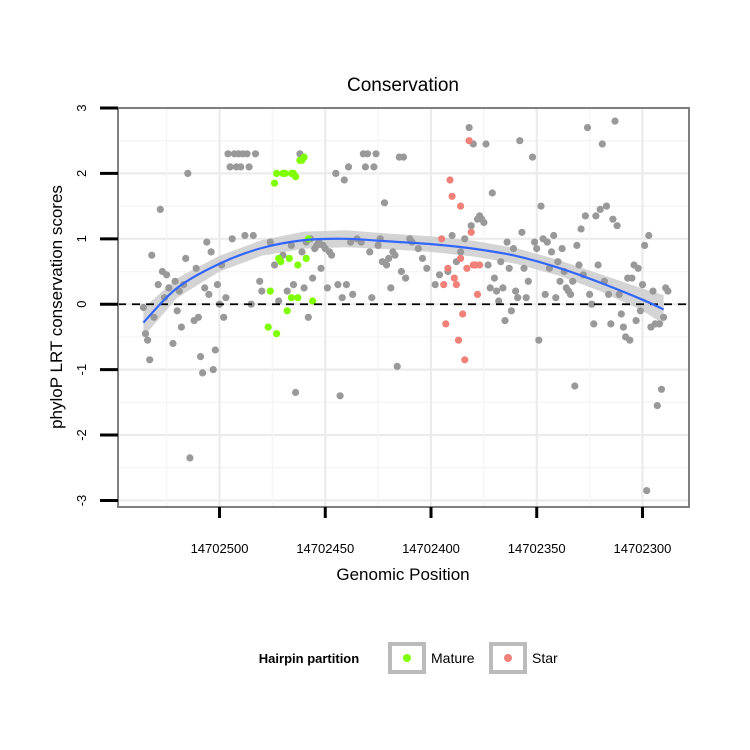 The width and height of the screenshot is (750, 750). Describe the element at coordinates (403, 280) in the screenshot. I see `smooth-line` at that location.